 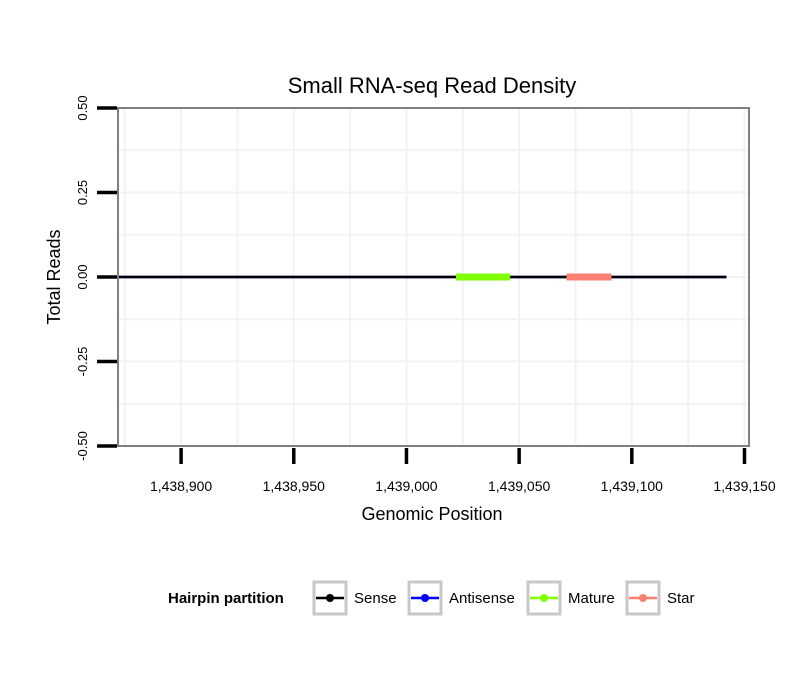 What do you see at coordinates (96, 278) in the screenshot?
I see `y-axis: -0.50 -0.25 0.00 0.25 0.50` at bounding box center [96, 278].